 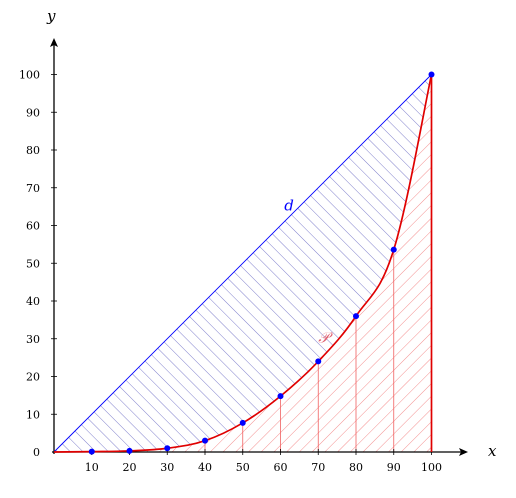 What do you see at coordinates (33, 263) in the screenshot?
I see `y-tick-label: 50` at bounding box center [33, 263].